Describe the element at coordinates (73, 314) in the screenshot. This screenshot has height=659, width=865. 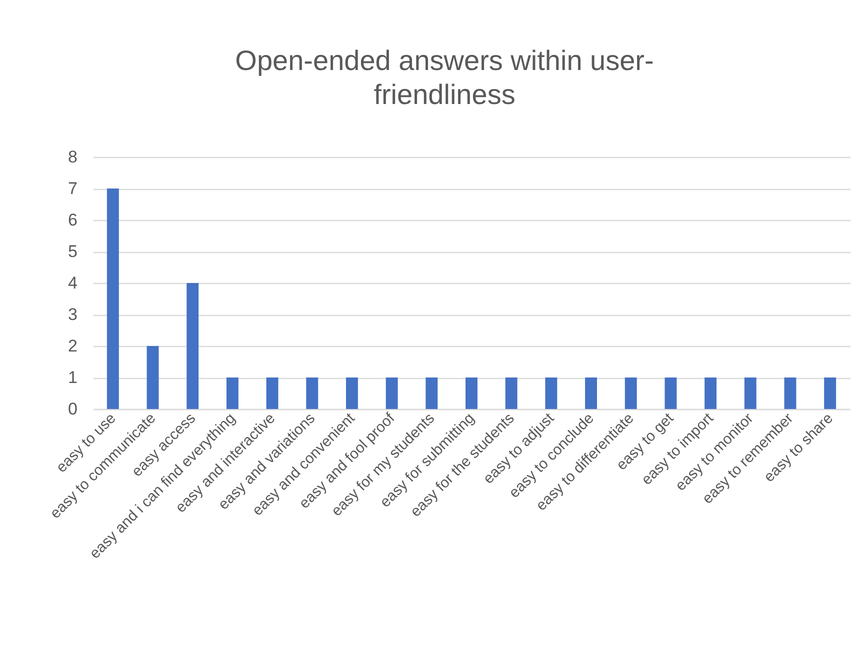
I see `y-tick-label: 3` at that location.